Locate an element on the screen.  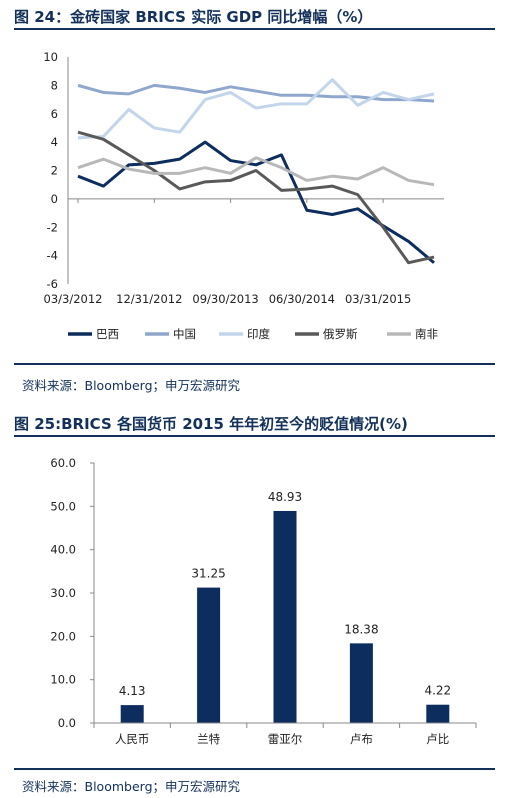
bar-category-label-4: 卢比 is located at coordinates (437, 739).